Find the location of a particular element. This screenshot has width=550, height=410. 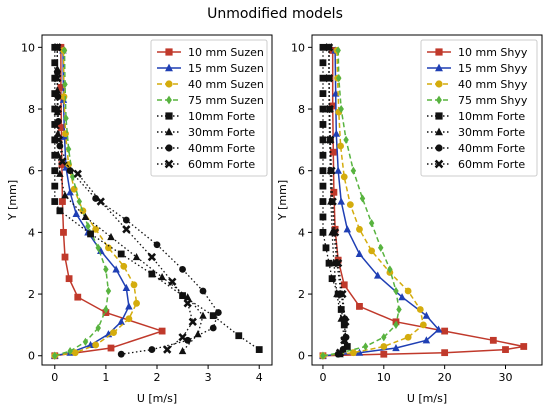

legend-entry: 15 mm Shyy is located at coordinates (477, 68).